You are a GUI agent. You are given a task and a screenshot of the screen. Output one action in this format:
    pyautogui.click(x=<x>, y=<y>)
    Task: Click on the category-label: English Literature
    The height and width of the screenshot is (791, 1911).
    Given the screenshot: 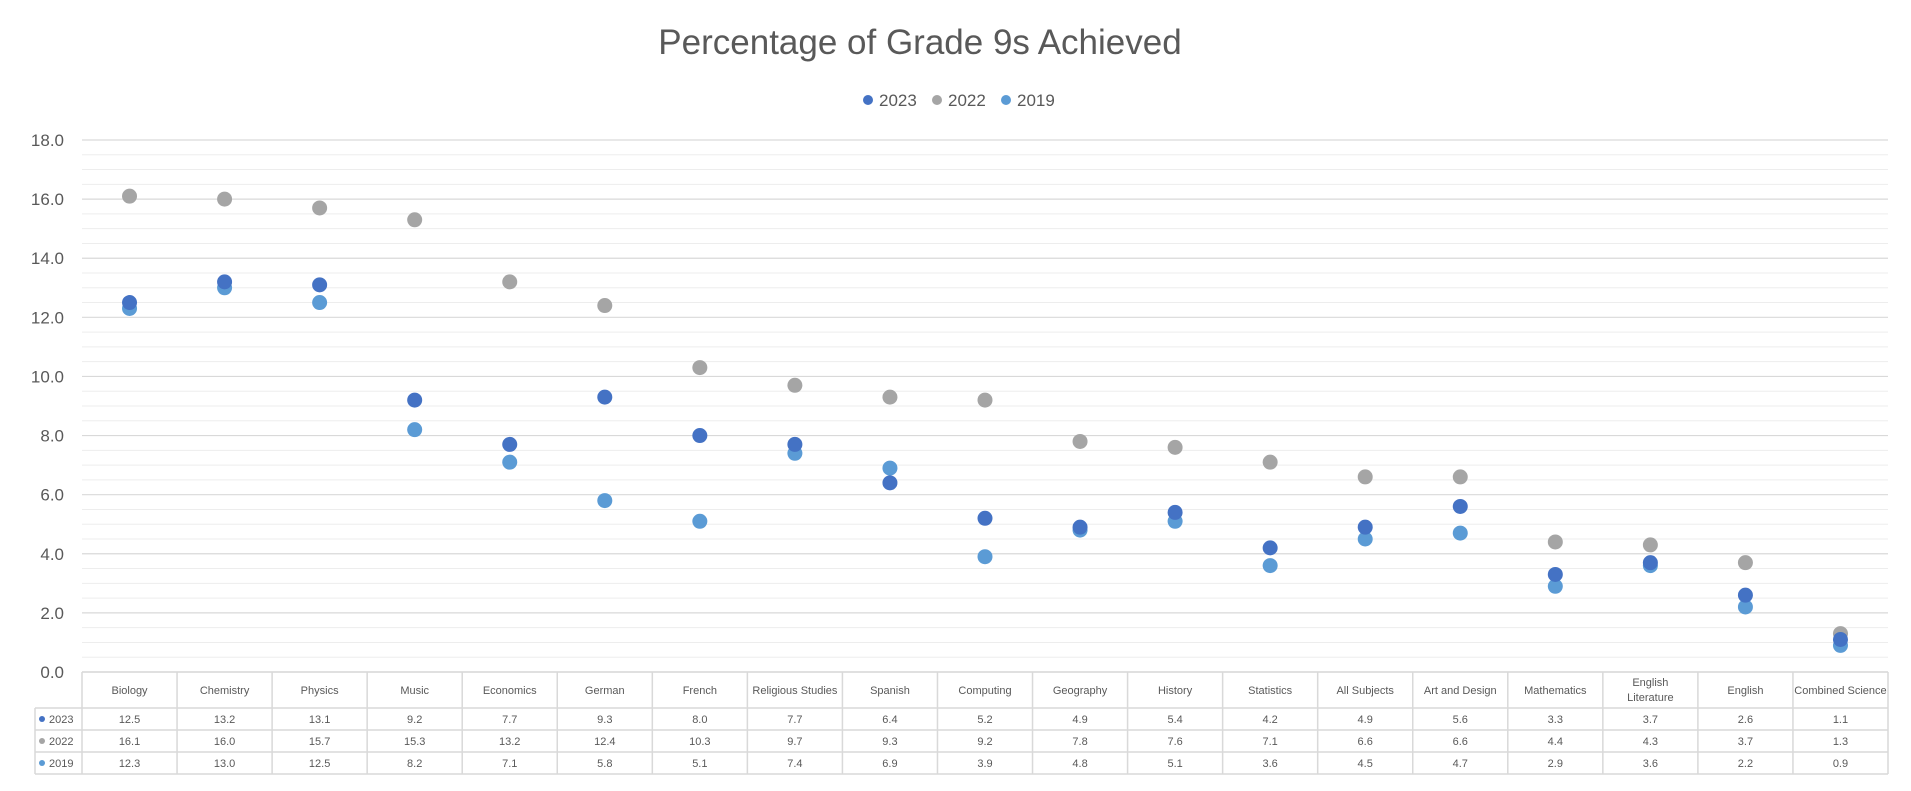 What is the action you would take?
    pyautogui.click(x=1650, y=690)
    